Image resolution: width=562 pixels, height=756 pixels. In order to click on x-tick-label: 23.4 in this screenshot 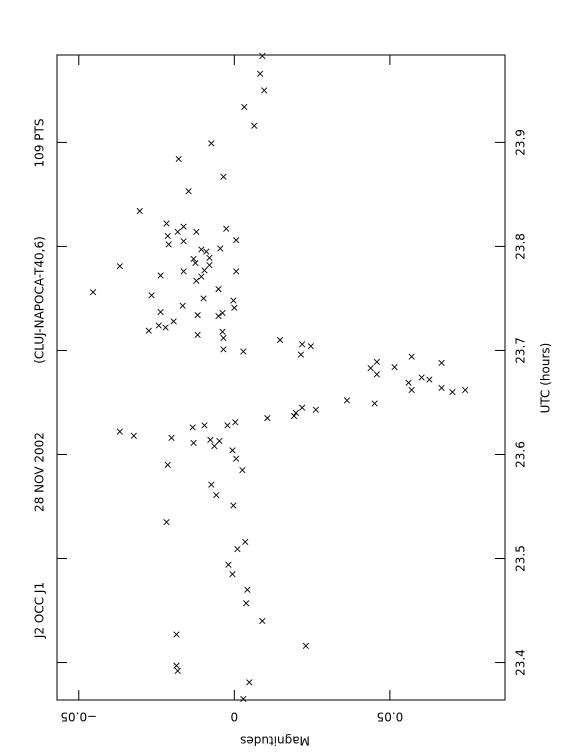, I will do `click(521, 662)`.